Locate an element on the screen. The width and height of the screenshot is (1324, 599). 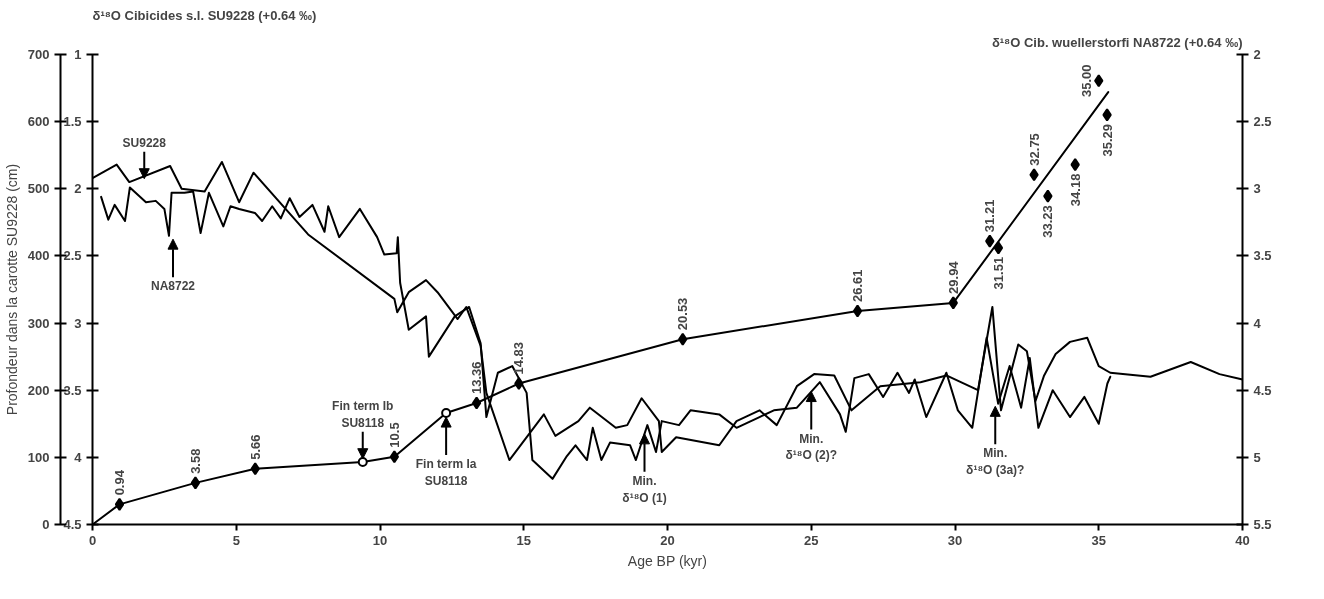
y3-tick-label: 2.5 is located at coordinates (72, 256).